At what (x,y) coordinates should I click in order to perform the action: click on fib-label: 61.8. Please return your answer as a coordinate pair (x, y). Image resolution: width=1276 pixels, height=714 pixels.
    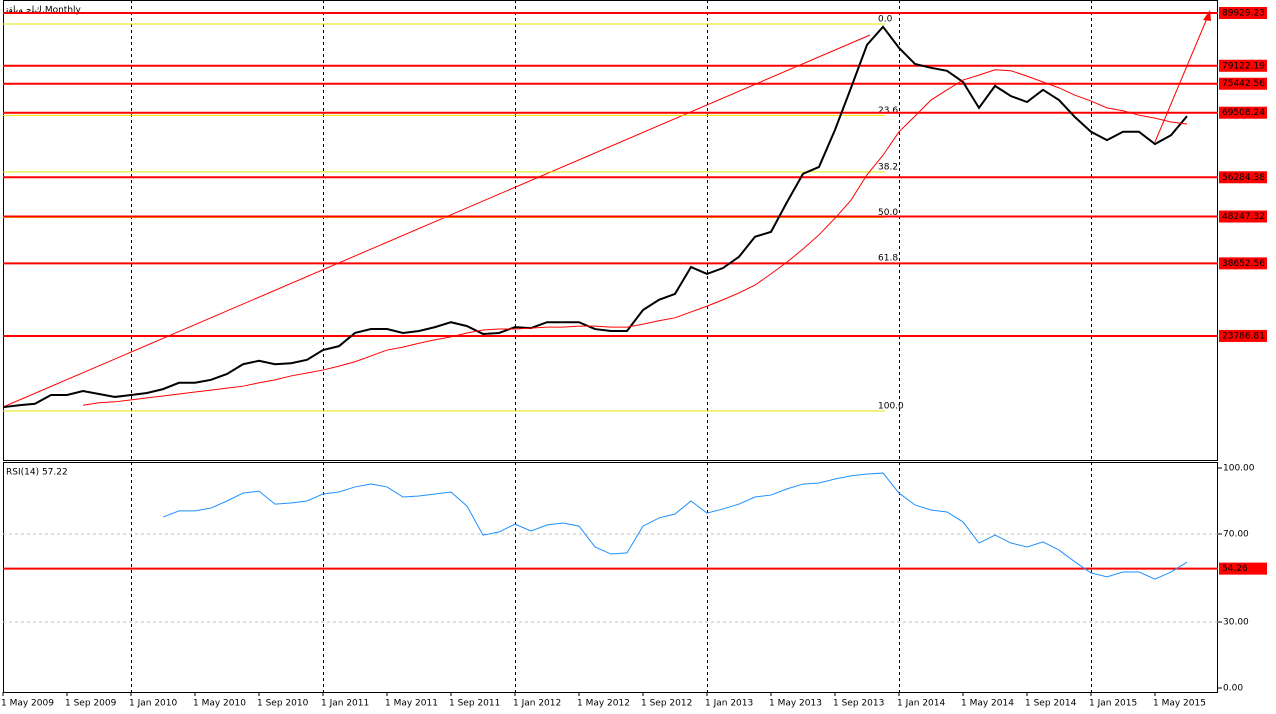
    Looking at the image, I should click on (888, 259).